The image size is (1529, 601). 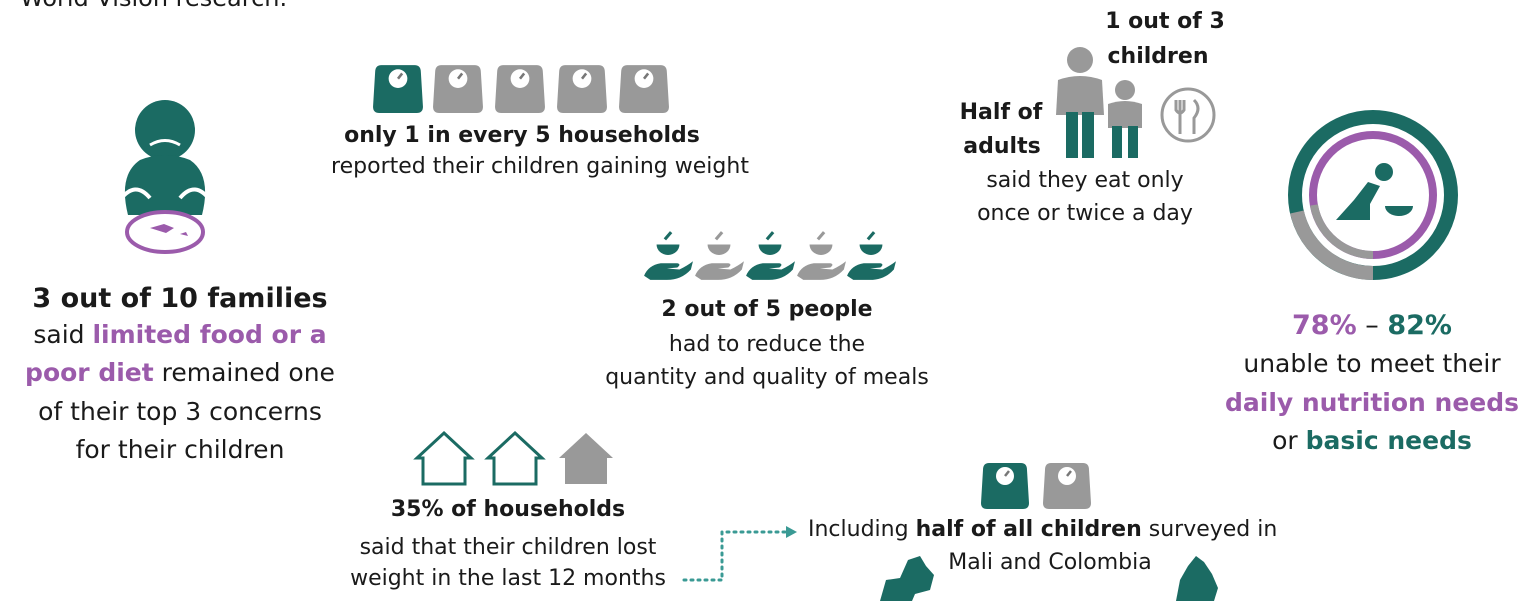 I want to click on nutrition-line: unable to meet their, so click(x=1372, y=363).